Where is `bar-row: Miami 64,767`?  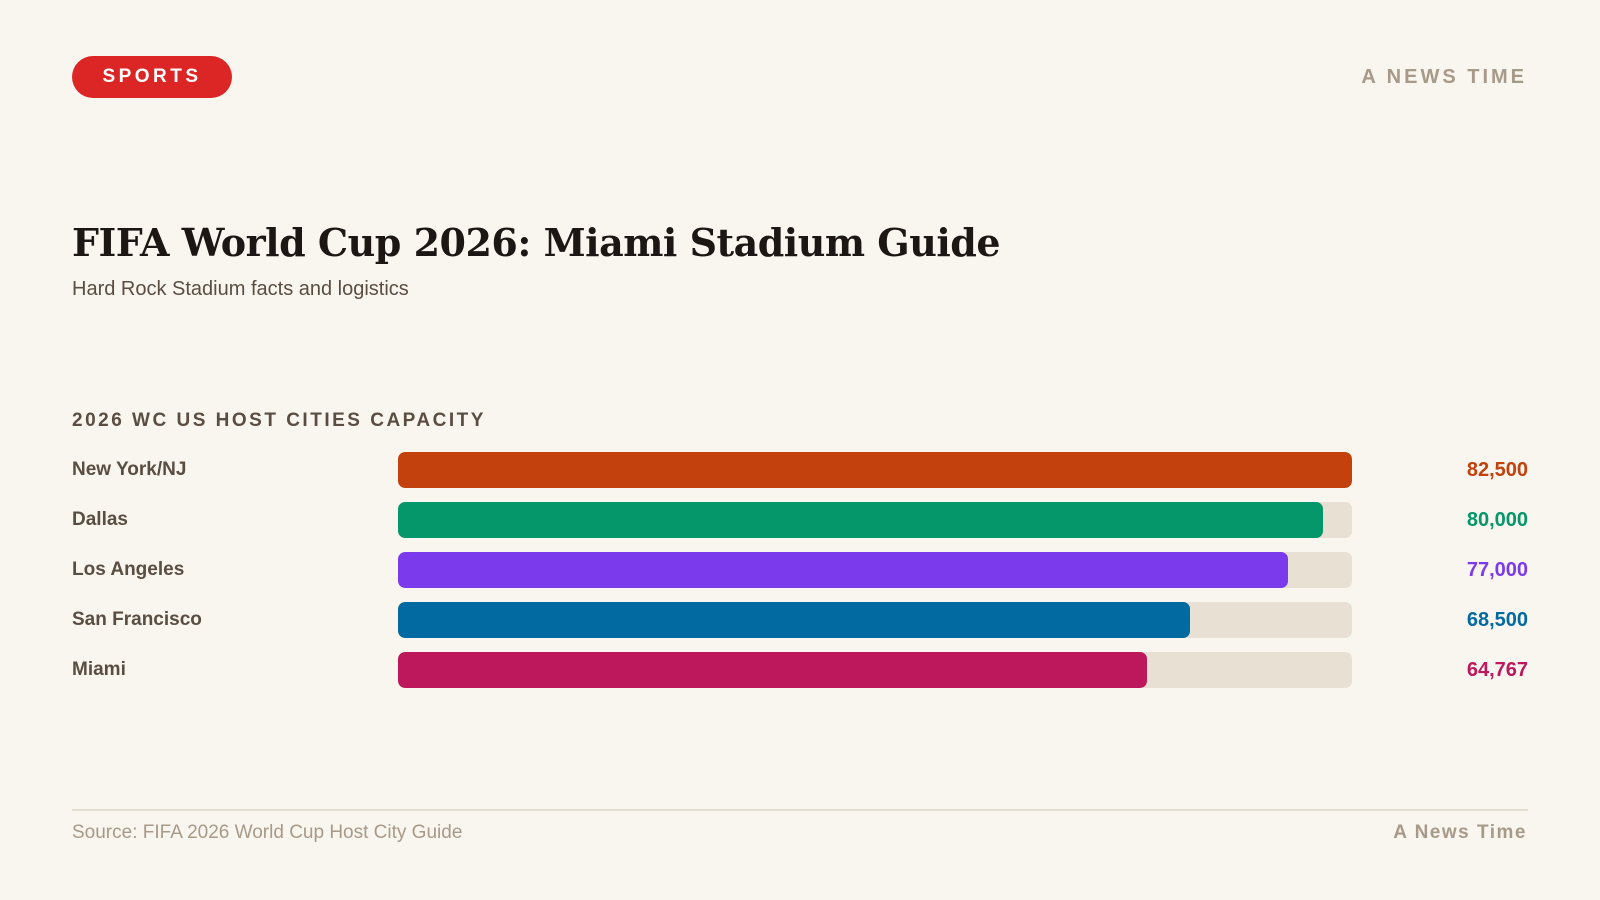 bar-row: Miami 64,767 is located at coordinates (800, 670).